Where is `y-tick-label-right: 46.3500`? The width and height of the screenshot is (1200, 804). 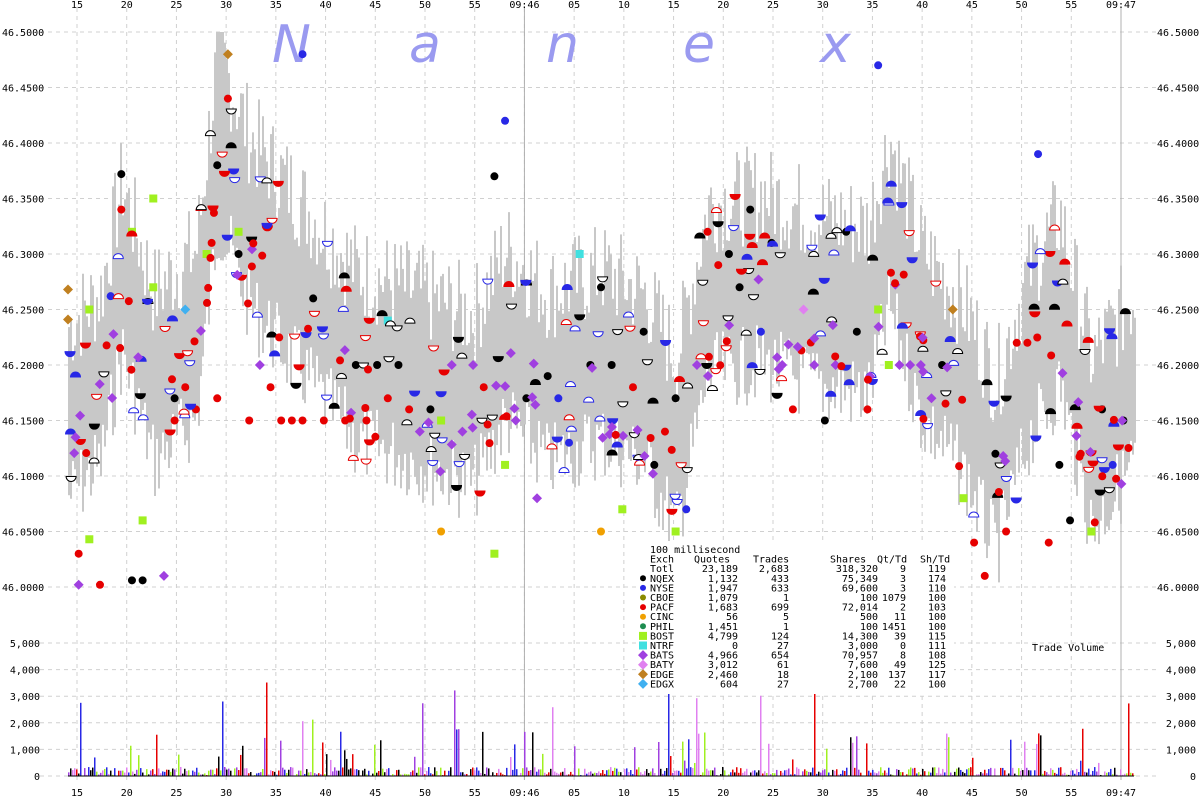
y-tick-label-right: 46.3500 is located at coordinates (1178, 200).